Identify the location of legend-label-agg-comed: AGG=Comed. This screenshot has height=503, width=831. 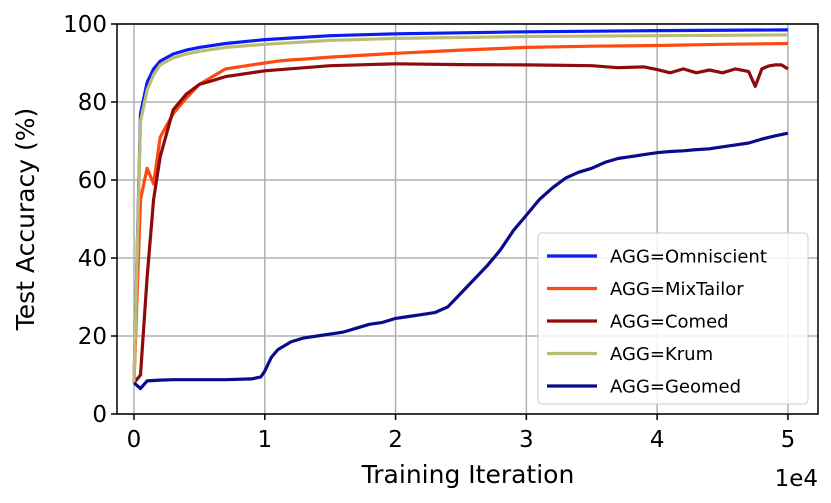
(669, 322).